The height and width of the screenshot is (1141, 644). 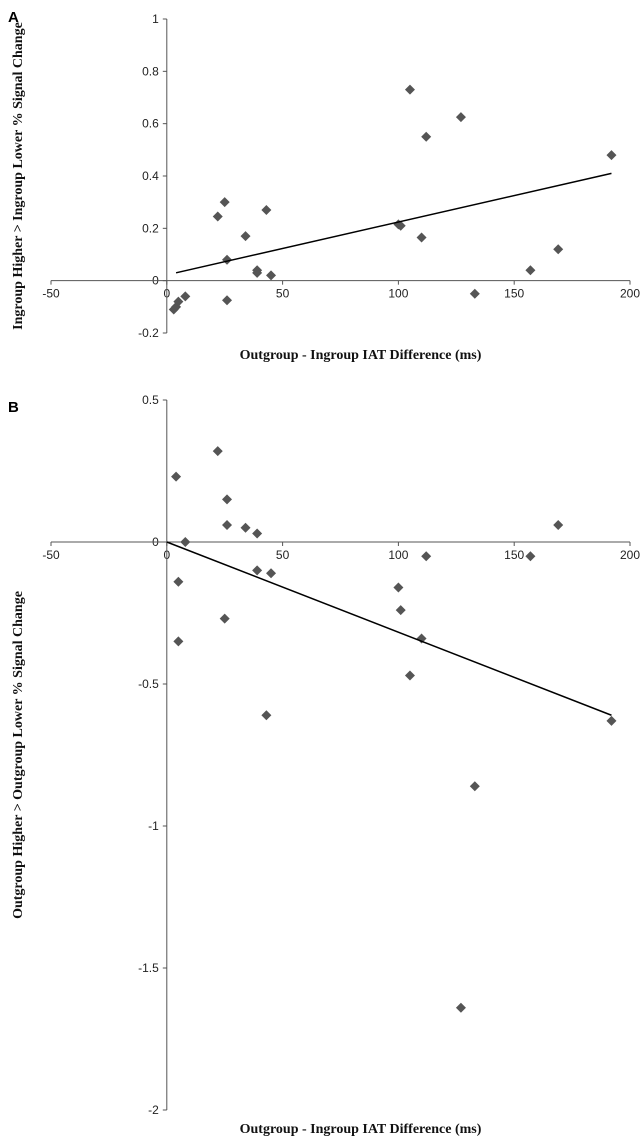 I want to click on panel-a-x-tick-label: 50, so click(x=283, y=294).